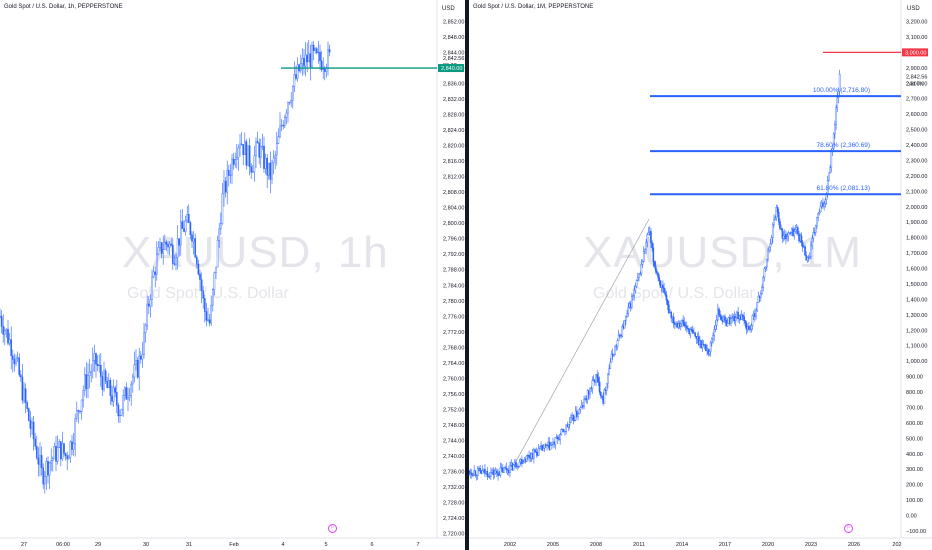 This screenshot has width=932, height=550. Describe the element at coordinates (848, 528) in the screenshot. I see `right-flag-icon: ⚐` at that location.